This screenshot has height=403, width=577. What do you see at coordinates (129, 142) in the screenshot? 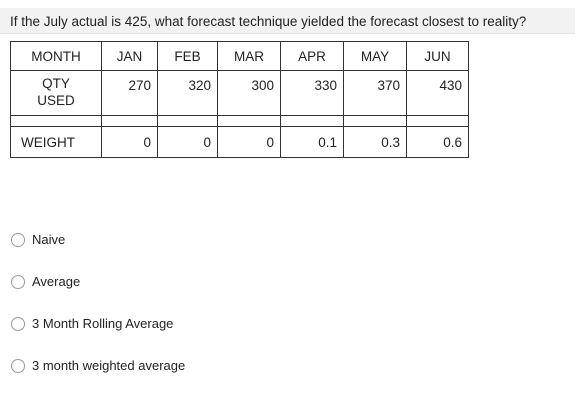
I see `weight-cell-jan: 0` at bounding box center [129, 142].